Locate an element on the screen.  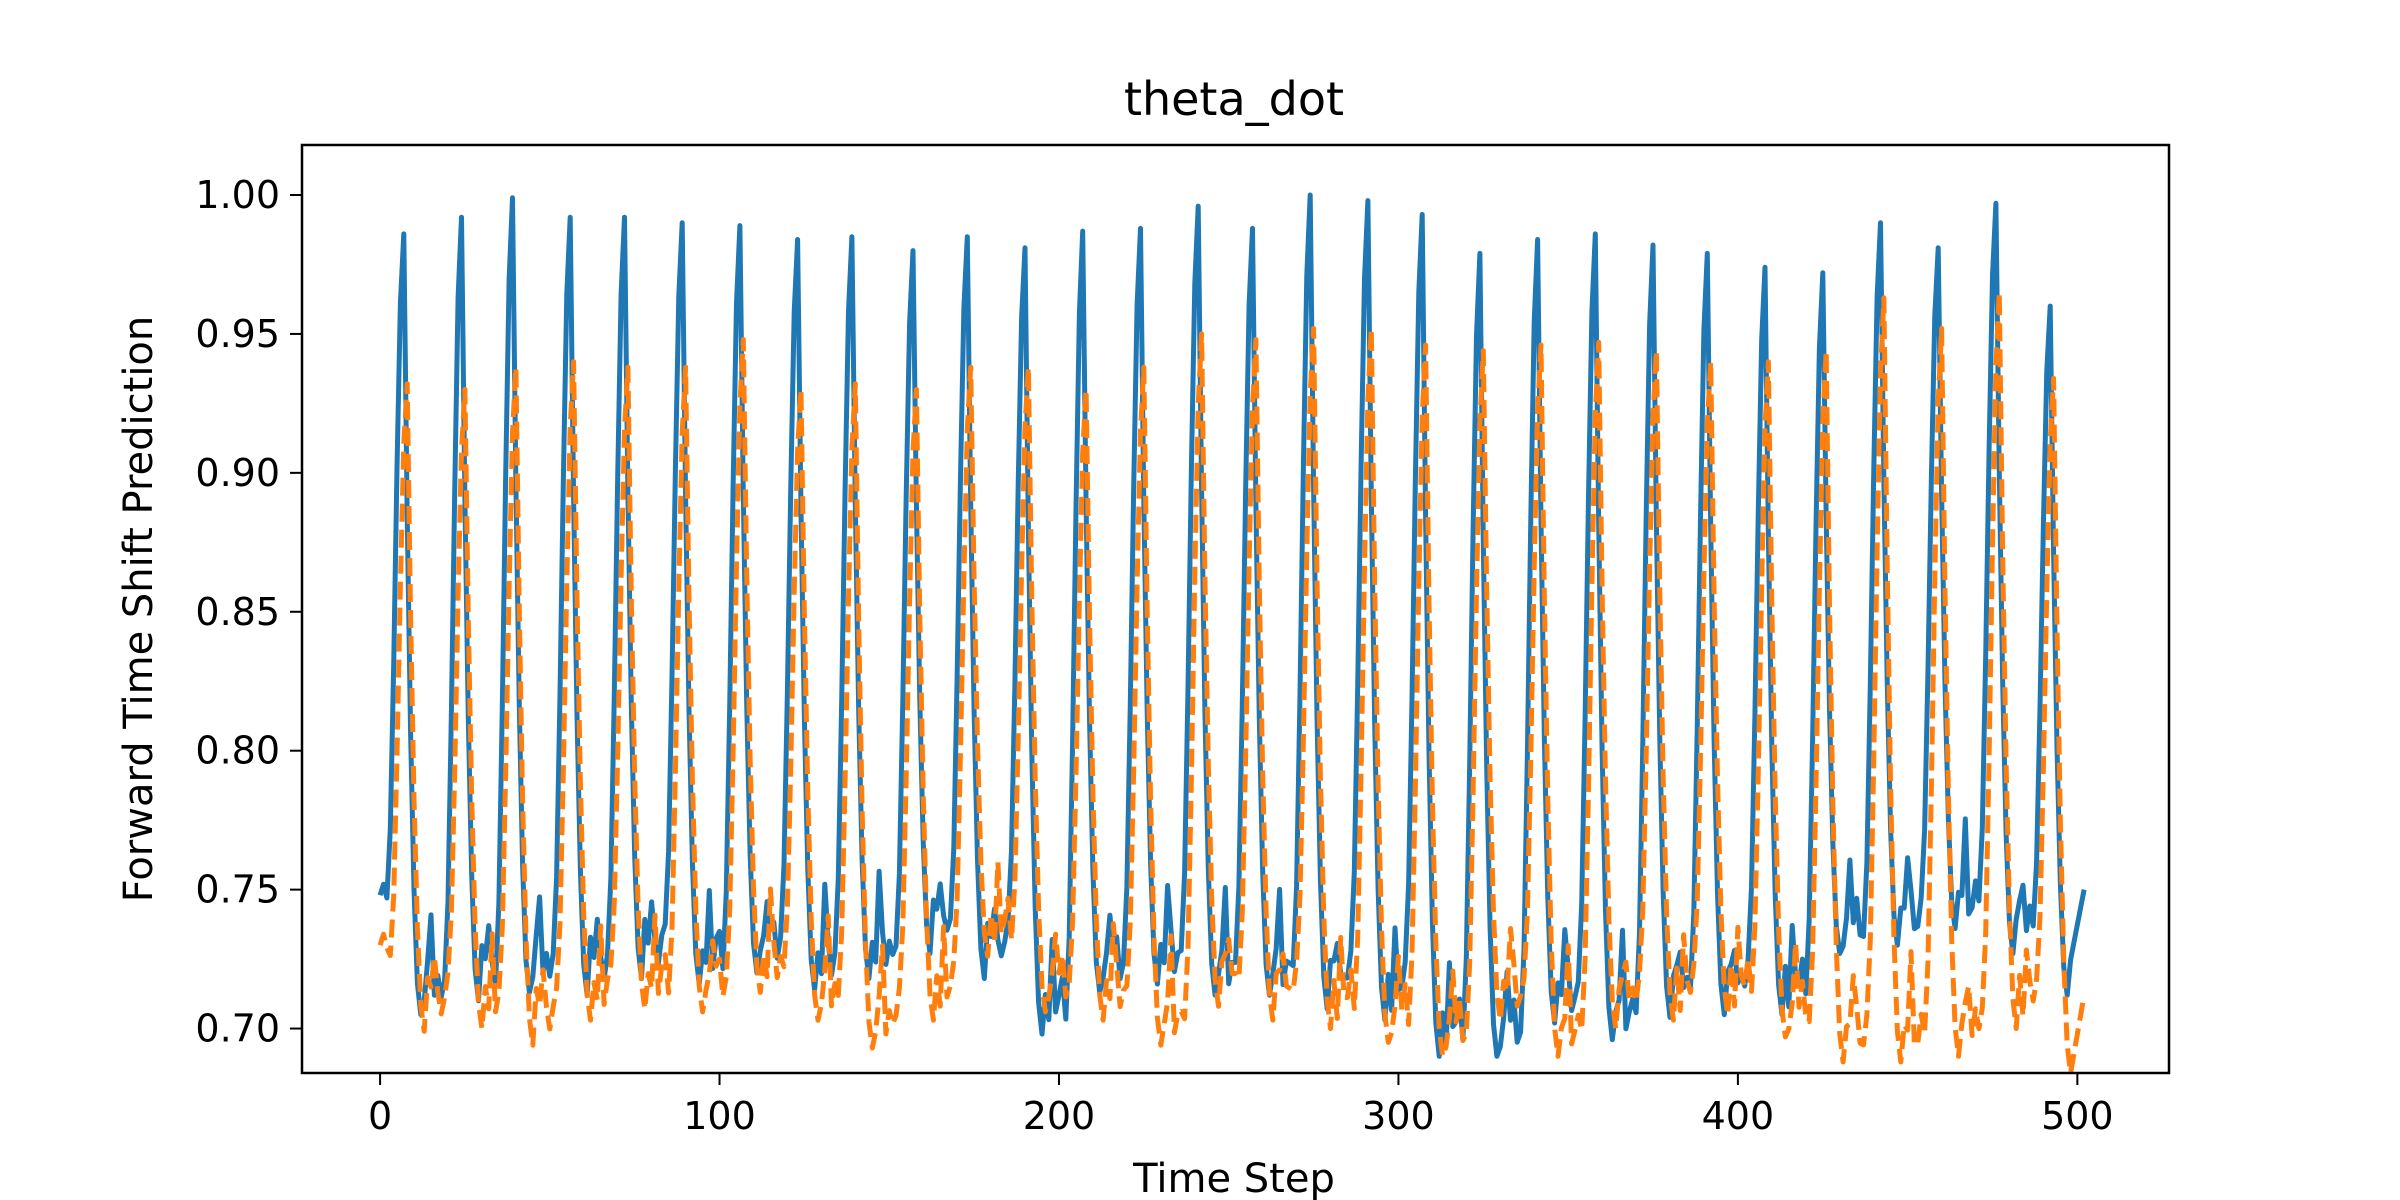
x-axis: 0 100 200 300 400 500 is located at coordinates (1241, 1105).